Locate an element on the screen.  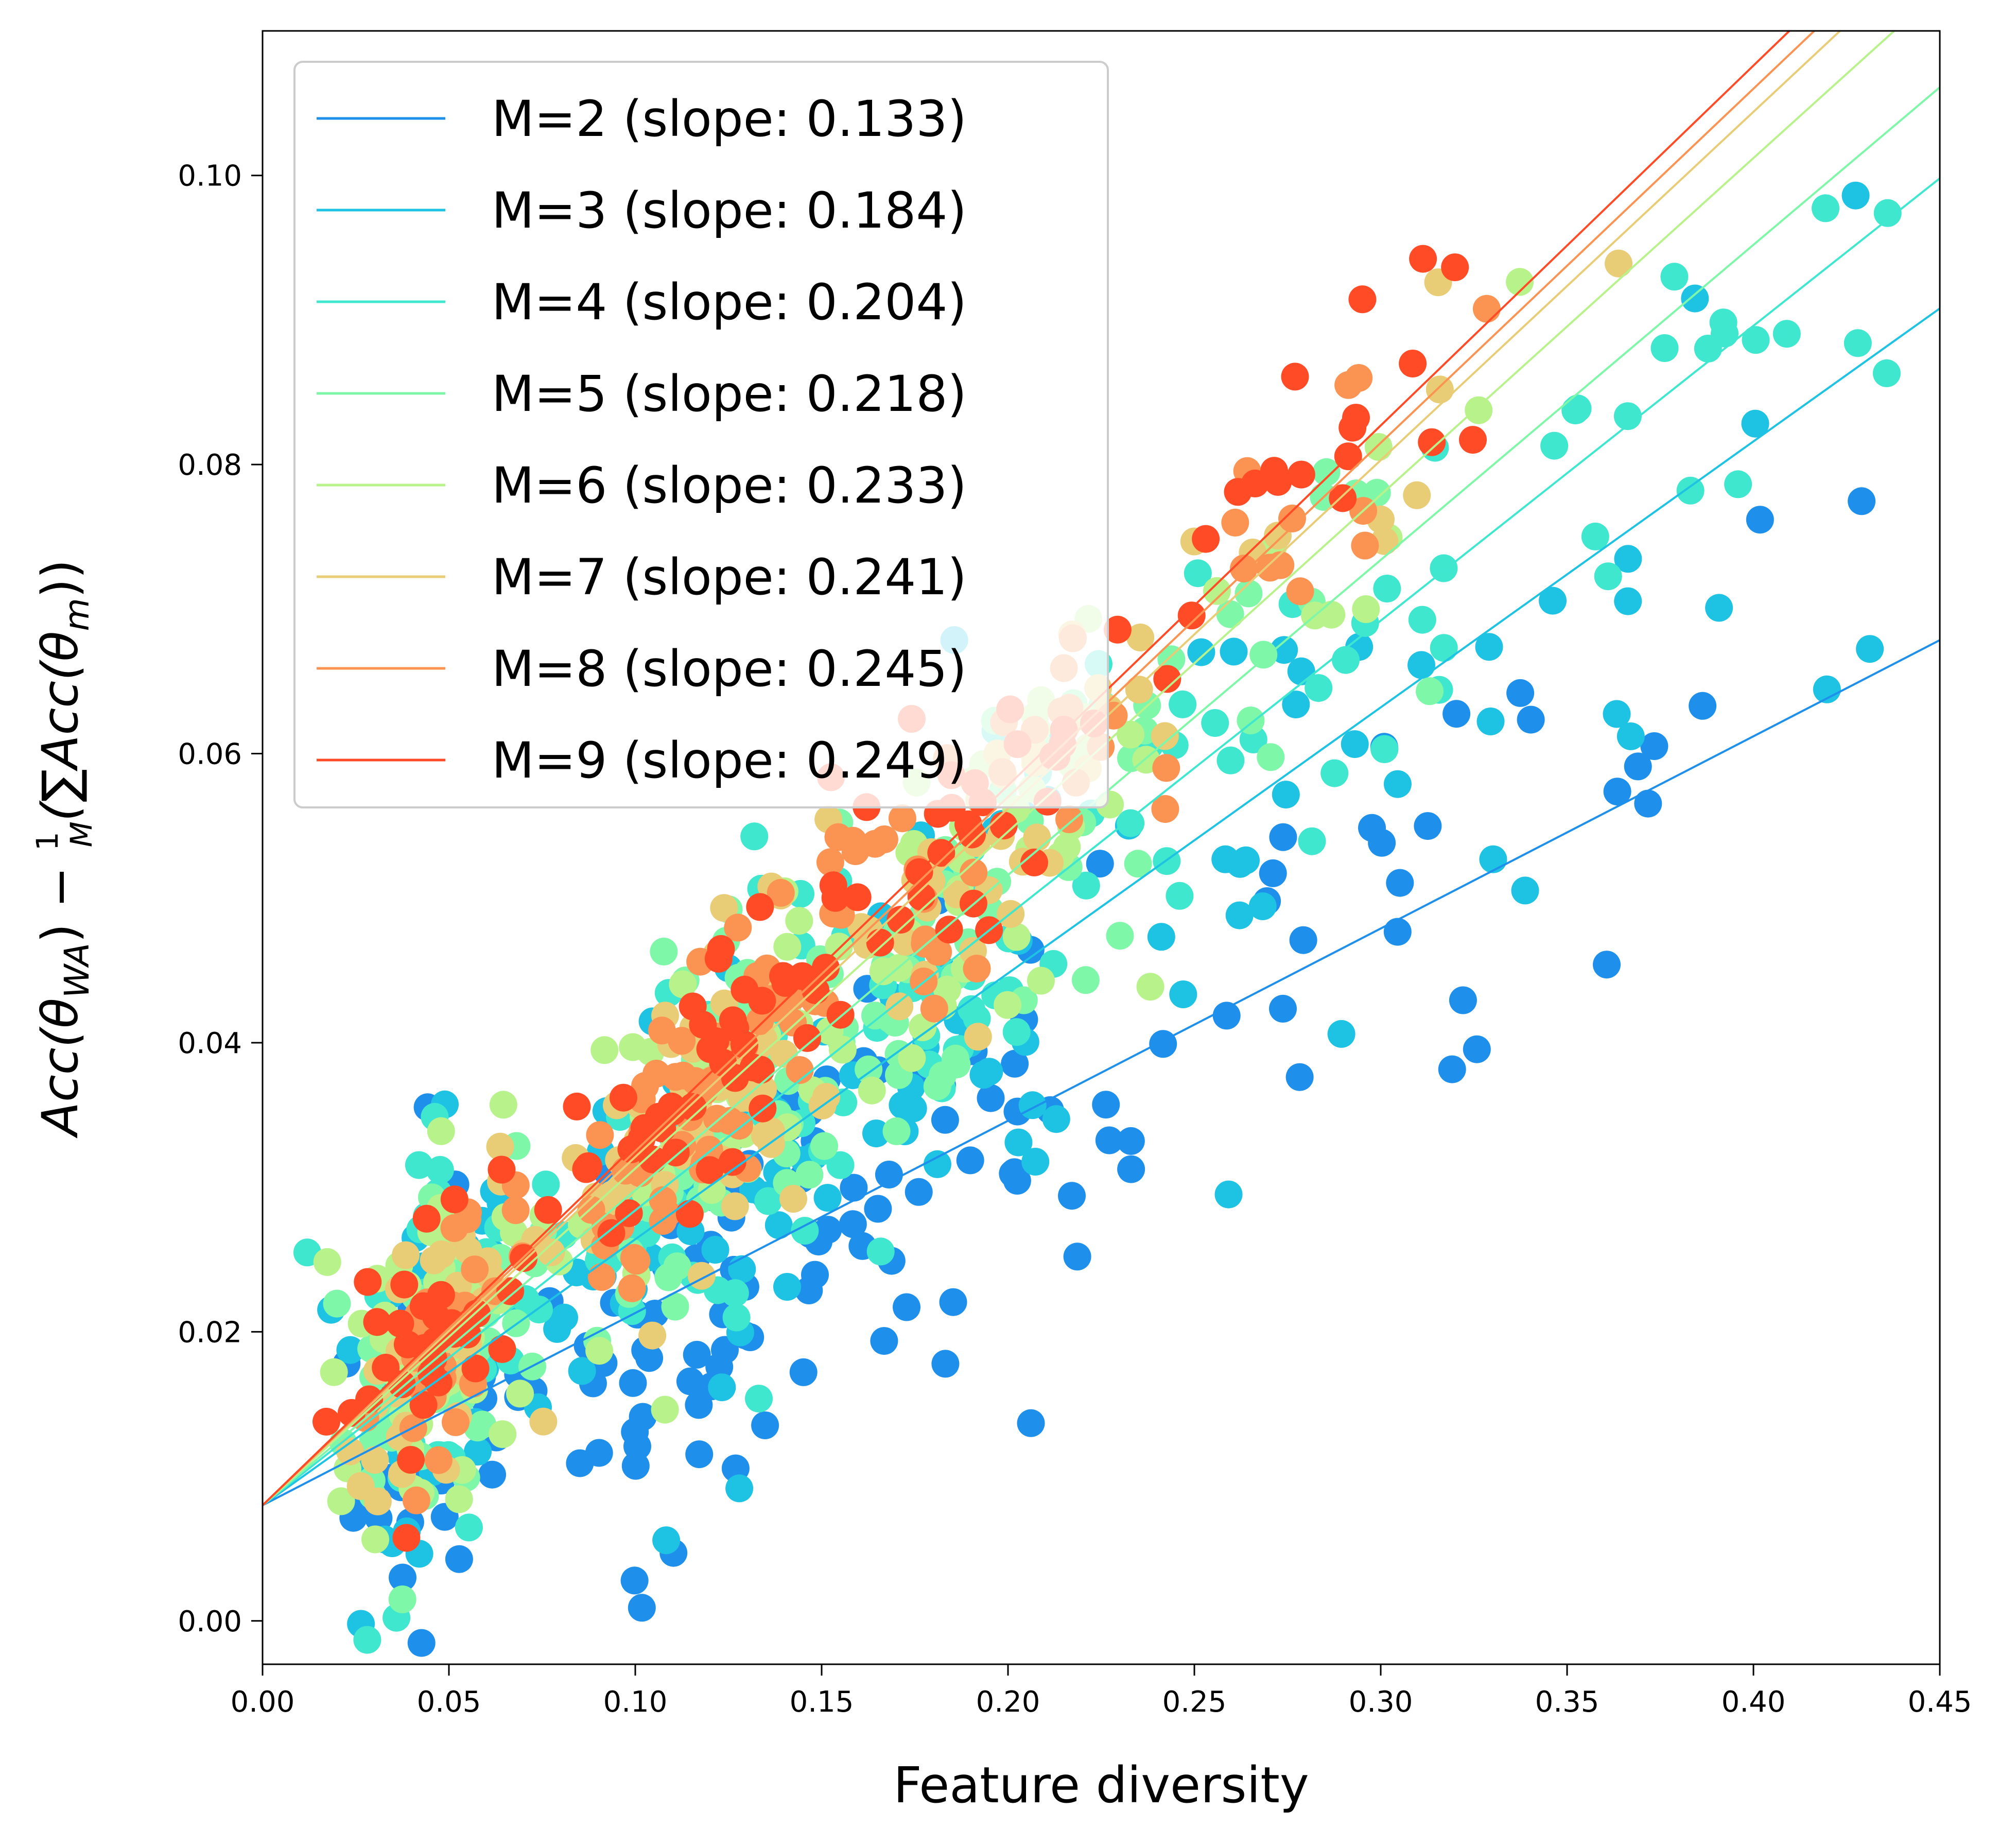
y-tick-label: 0.00 is located at coordinates (210, 1622).